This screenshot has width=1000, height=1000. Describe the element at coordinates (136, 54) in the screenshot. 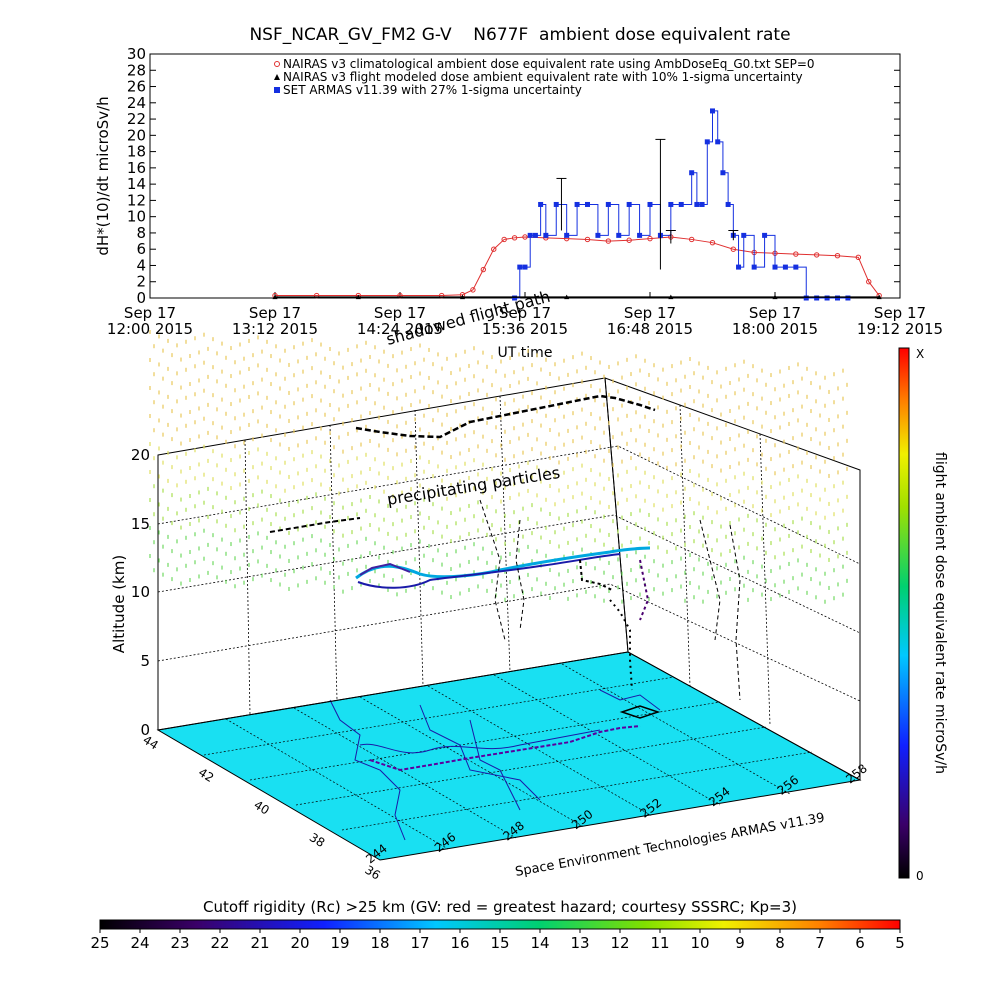

I see `y-tick-label: 30` at that location.